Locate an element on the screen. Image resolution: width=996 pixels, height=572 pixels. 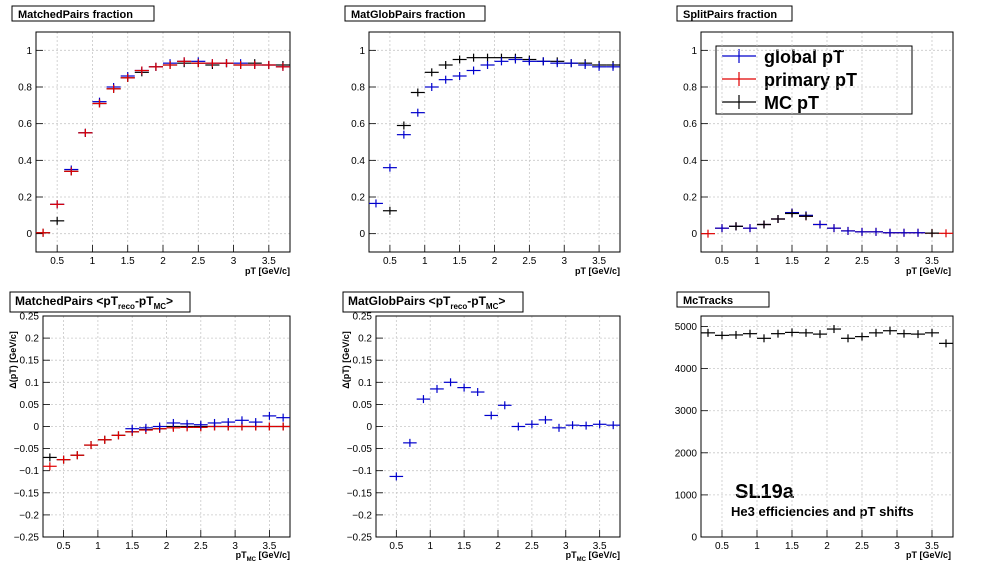
y-tick-label: 0.4 is located at coordinates (25, 161).